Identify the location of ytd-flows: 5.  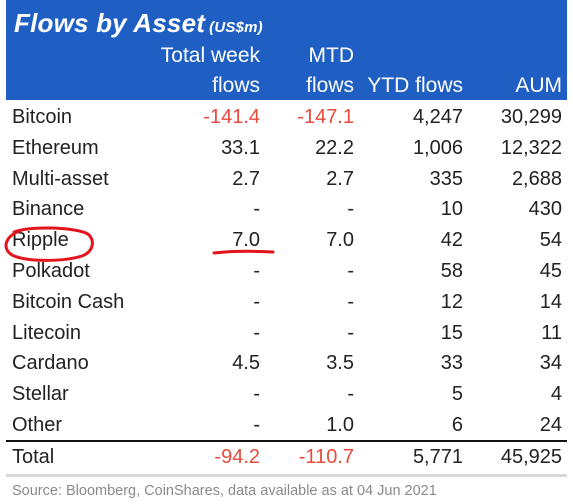
(457, 394).